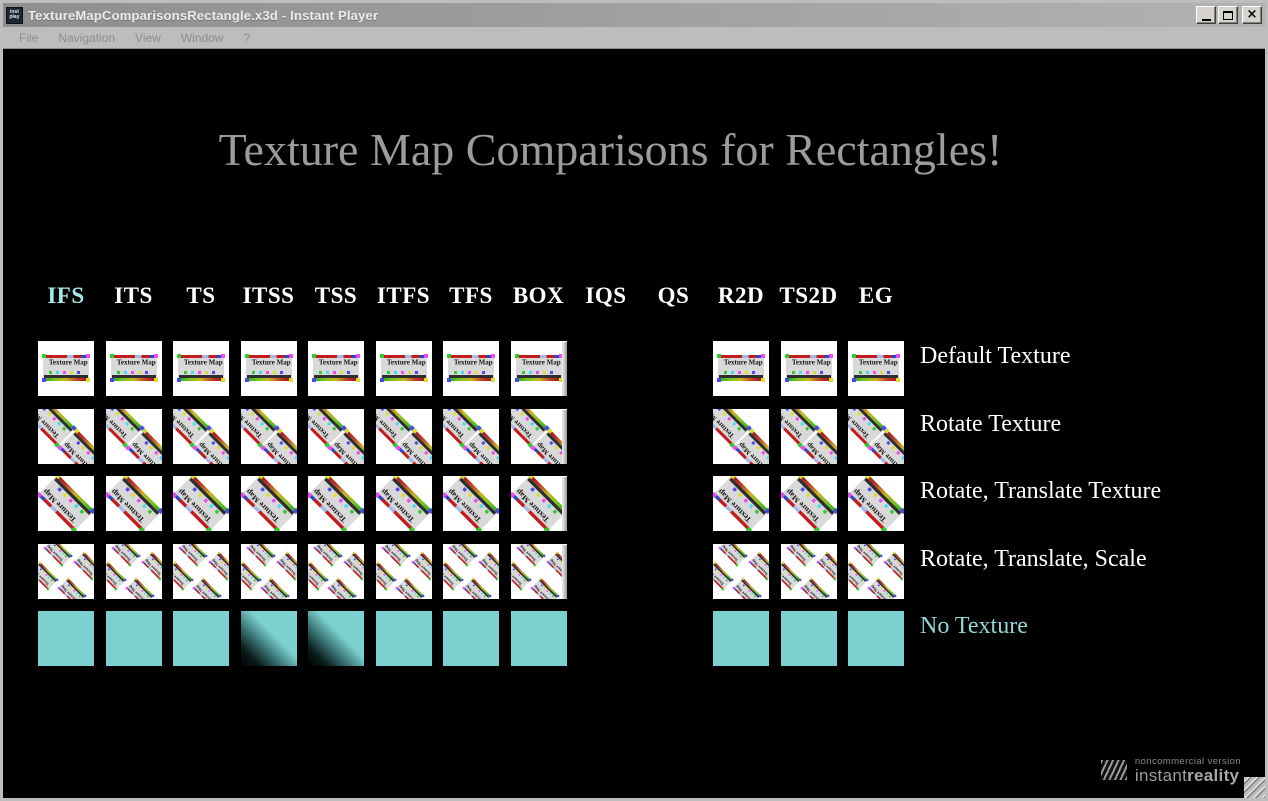  Describe the element at coordinates (133, 638) in the screenshot. I see `texture-cell-its-none` at that location.